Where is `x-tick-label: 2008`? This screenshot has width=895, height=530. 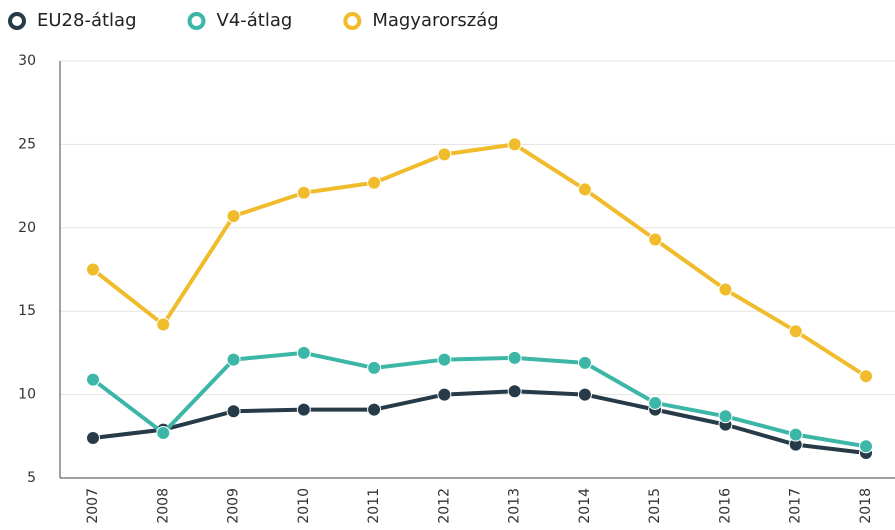
x-tick-label: 2008 is located at coordinates (163, 506).